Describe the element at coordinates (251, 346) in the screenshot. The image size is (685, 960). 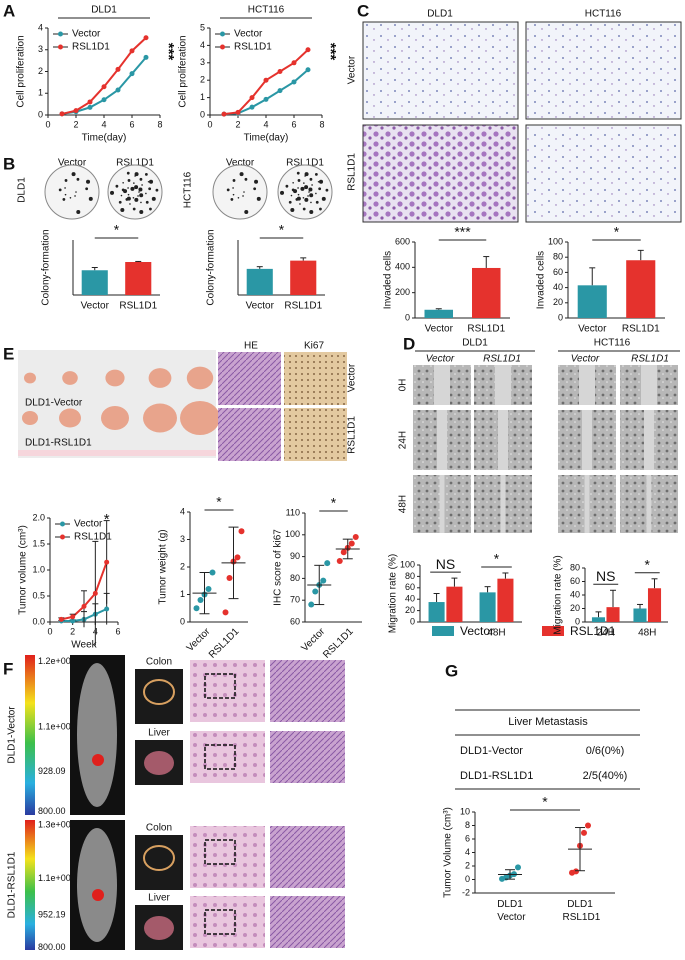
I see `image-column-label: HE` at that location.